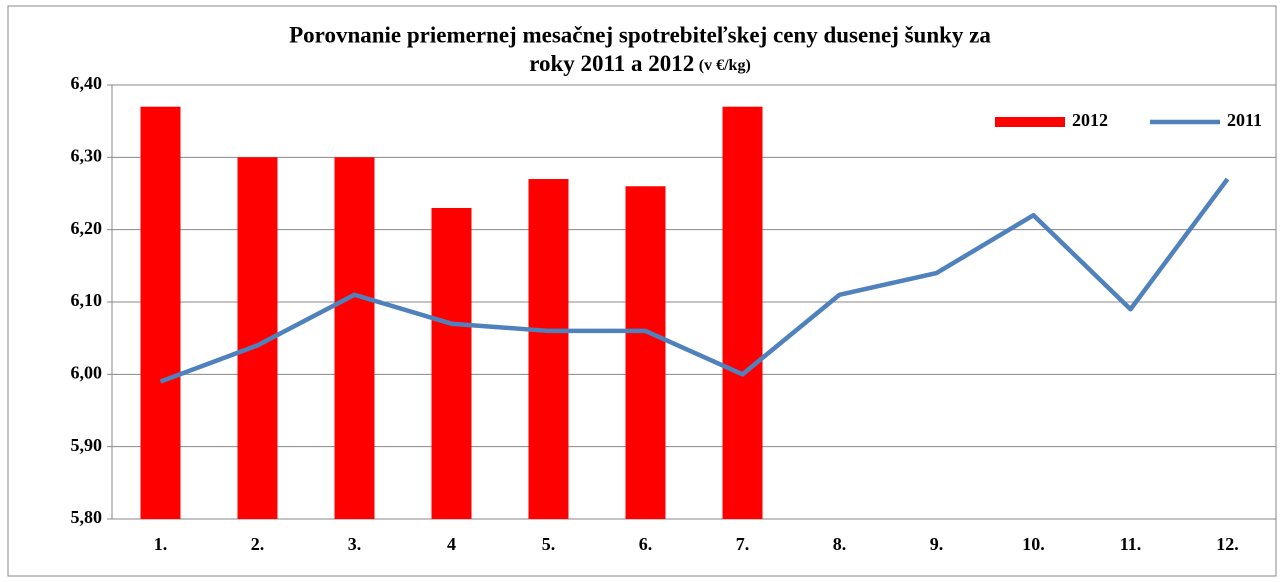 The width and height of the screenshot is (1282, 582). What do you see at coordinates (1030, 122) in the screenshot?
I see `legend-swatch` at bounding box center [1030, 122].